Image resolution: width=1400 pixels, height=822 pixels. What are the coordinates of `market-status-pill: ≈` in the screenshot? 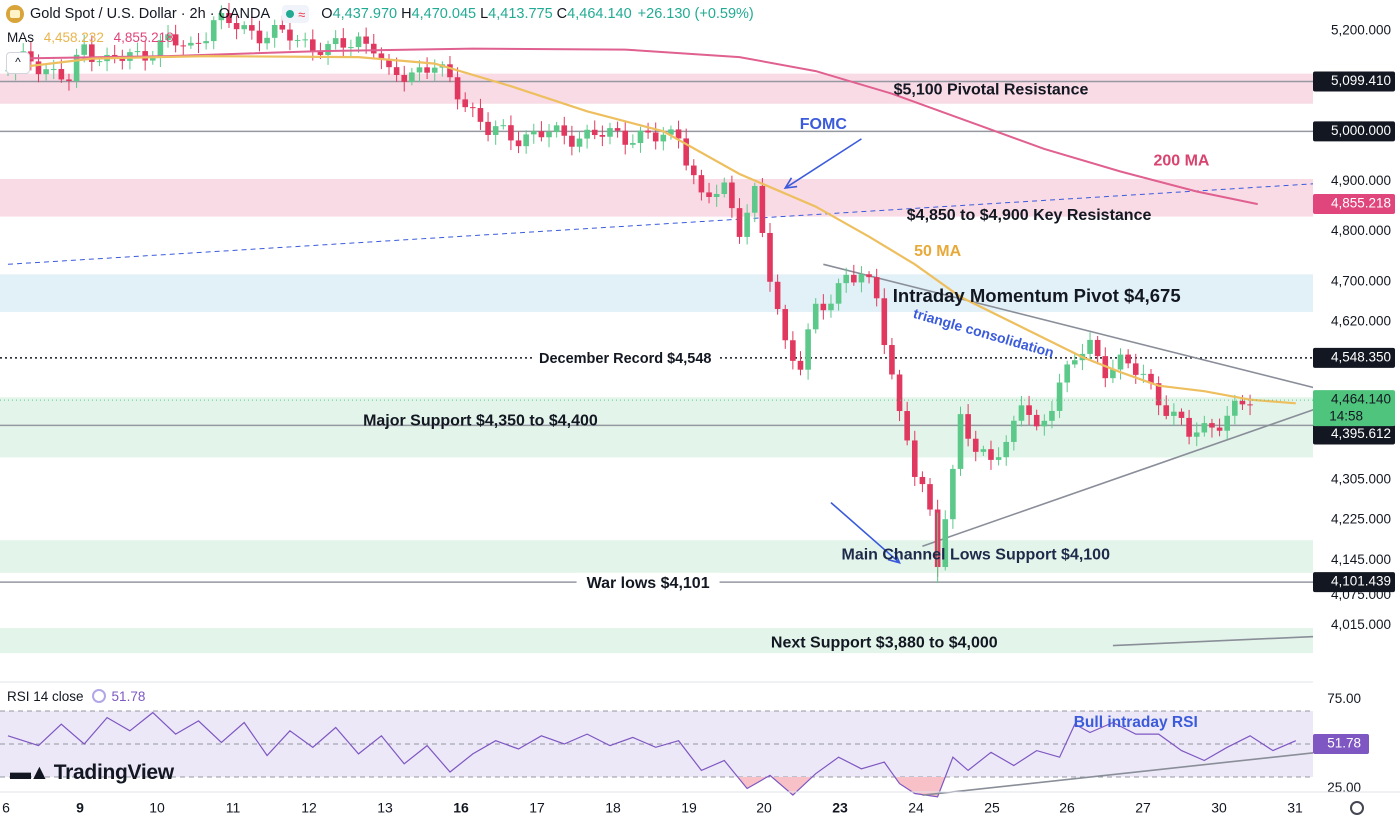 It's located at (296, 14).